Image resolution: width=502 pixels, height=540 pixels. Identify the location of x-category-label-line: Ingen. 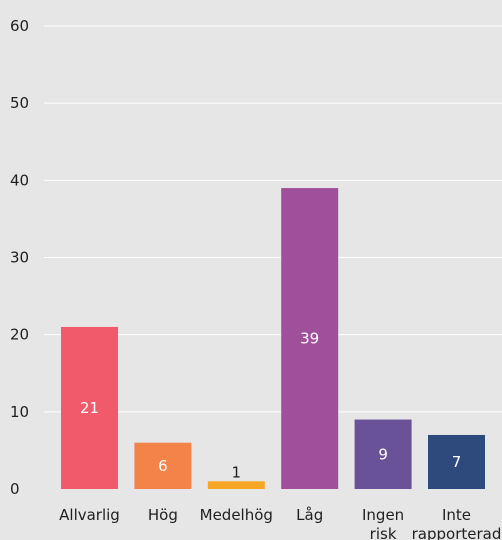
(383, 515).